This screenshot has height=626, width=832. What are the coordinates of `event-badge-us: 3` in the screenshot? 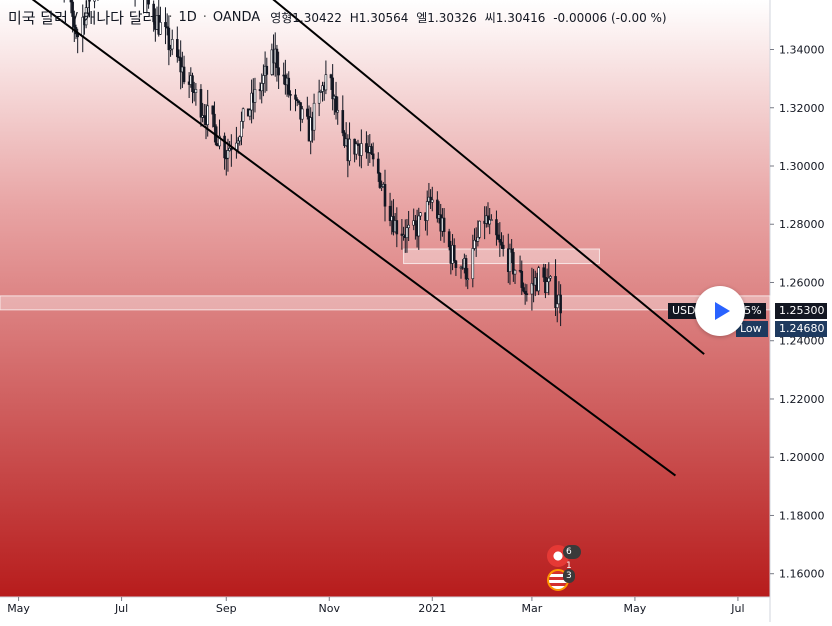 It's located at (564, 581).